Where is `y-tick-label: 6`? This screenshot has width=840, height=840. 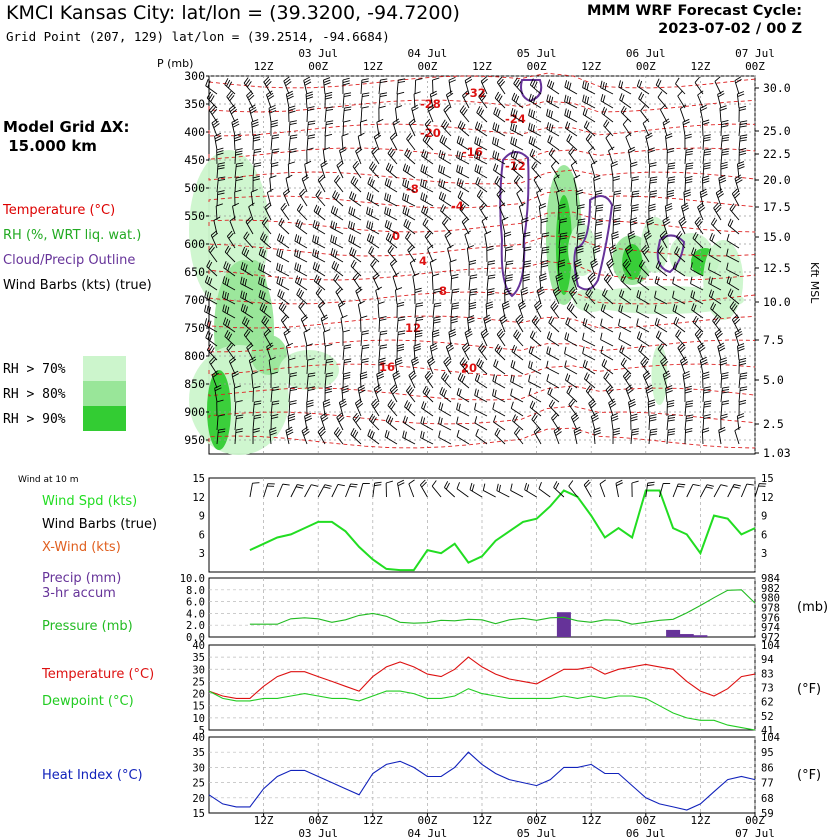 y-tick-label: 6 is located at coordinates (202, 535).